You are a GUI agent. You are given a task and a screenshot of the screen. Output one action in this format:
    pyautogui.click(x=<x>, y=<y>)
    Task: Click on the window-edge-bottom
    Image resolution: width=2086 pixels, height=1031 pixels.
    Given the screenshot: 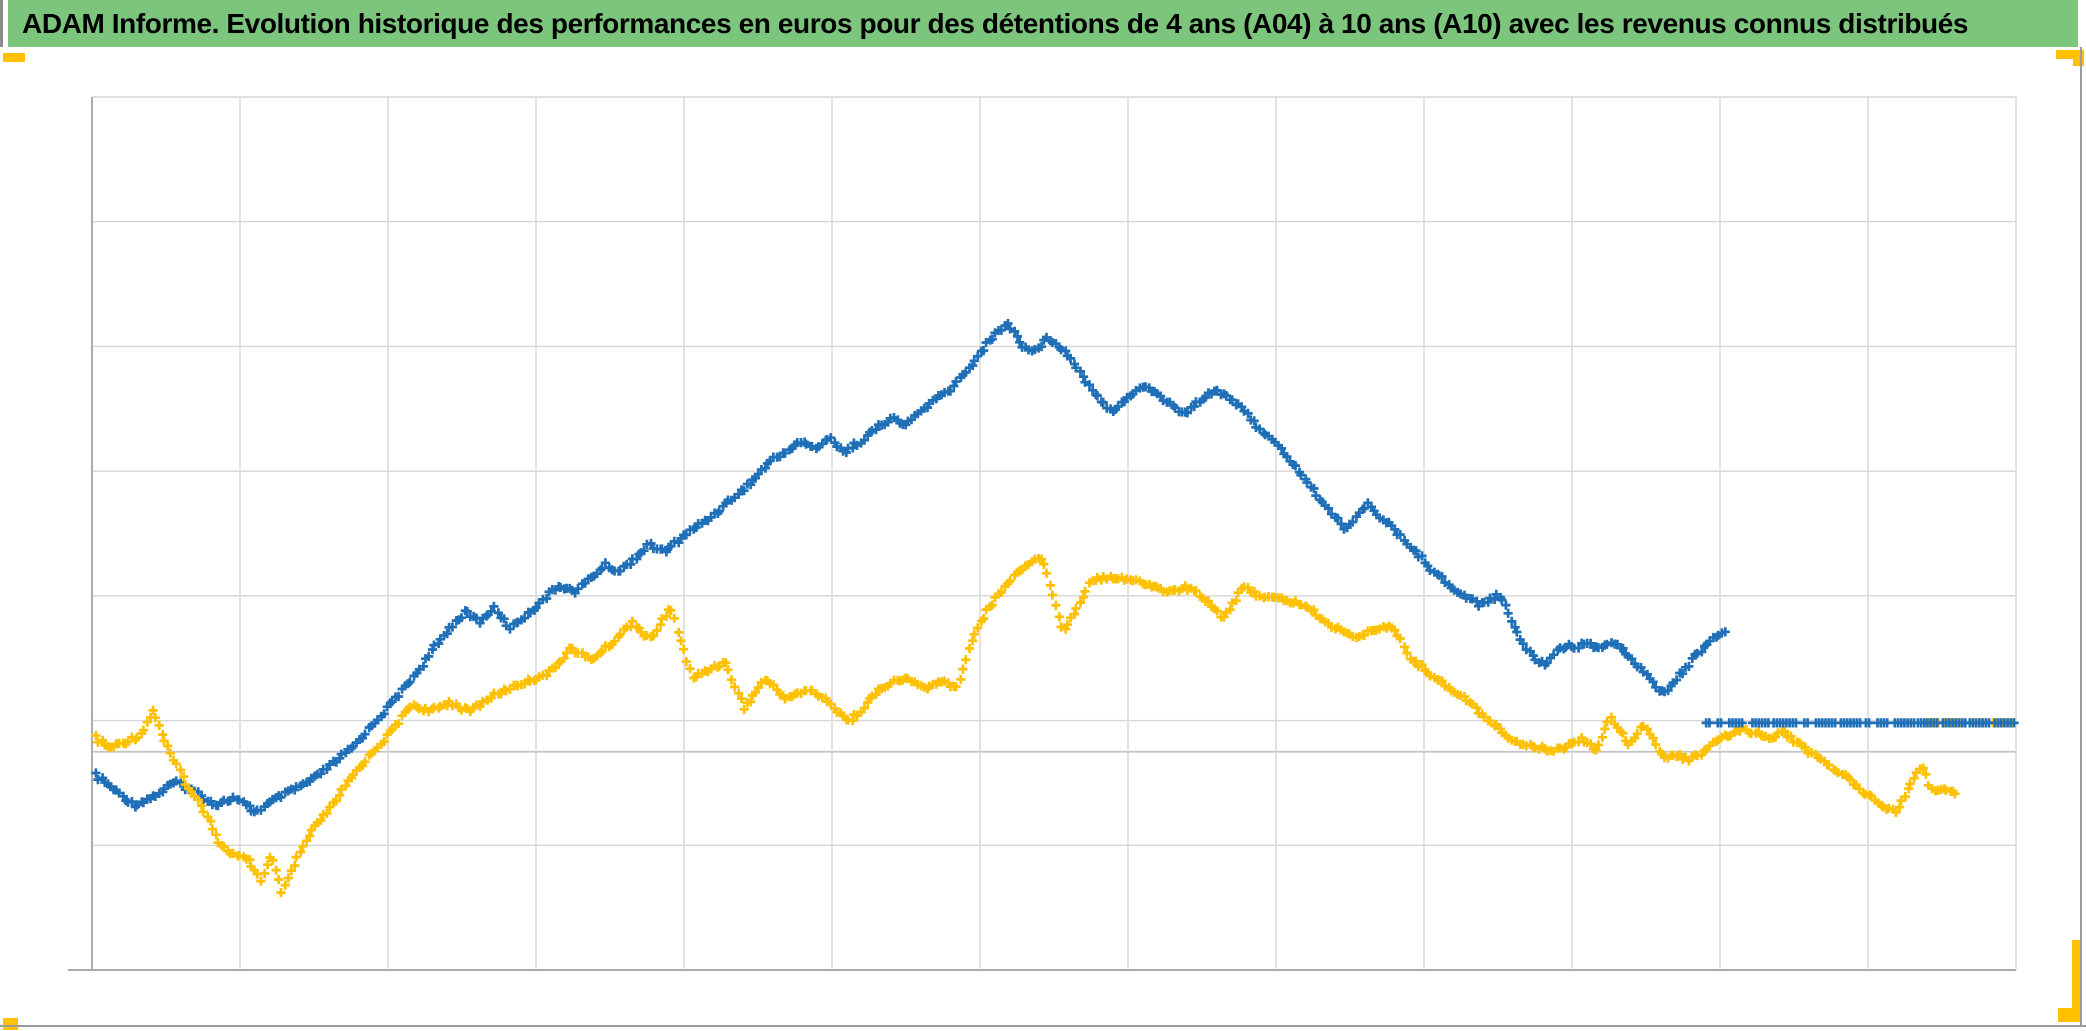 What is the action you would take?
    pyautogui.click(x=1043, y=1026)
    